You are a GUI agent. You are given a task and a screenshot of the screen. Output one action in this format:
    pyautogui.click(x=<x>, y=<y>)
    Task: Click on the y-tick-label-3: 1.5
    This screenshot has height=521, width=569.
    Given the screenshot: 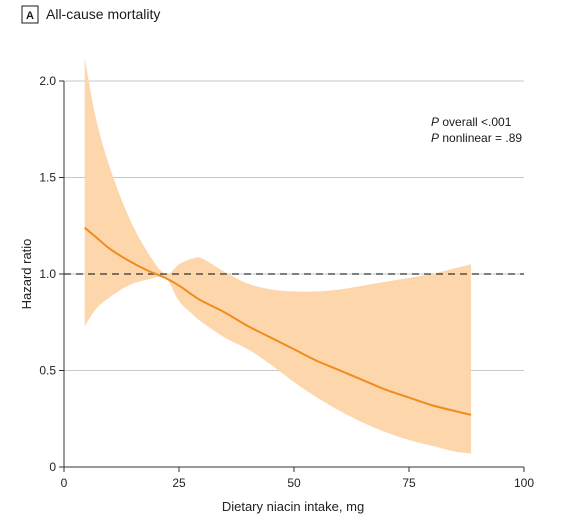 What is the action you would take?
    pyautogui.click(x=47, y=178)
    